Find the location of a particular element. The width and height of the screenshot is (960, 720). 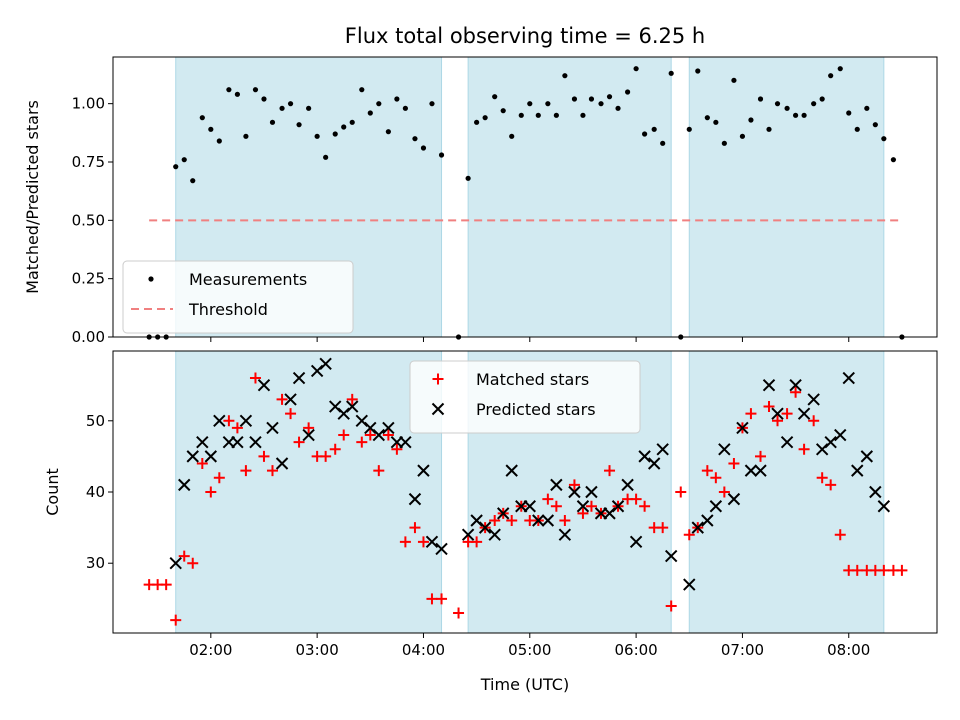

y-tick-label: 0.50 is located at coordinates (88, 220).